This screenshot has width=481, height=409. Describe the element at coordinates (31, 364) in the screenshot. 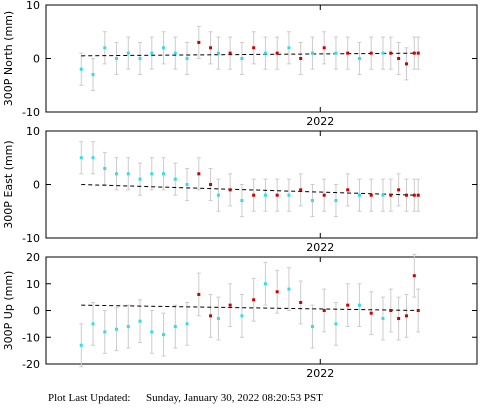

I see `y-tick-label: -20` at that location.